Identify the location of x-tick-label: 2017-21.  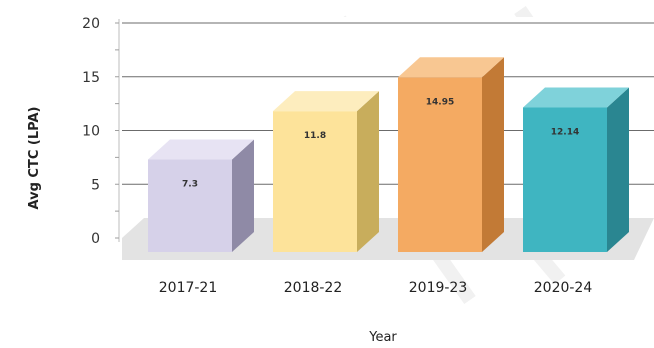
(188, 288).